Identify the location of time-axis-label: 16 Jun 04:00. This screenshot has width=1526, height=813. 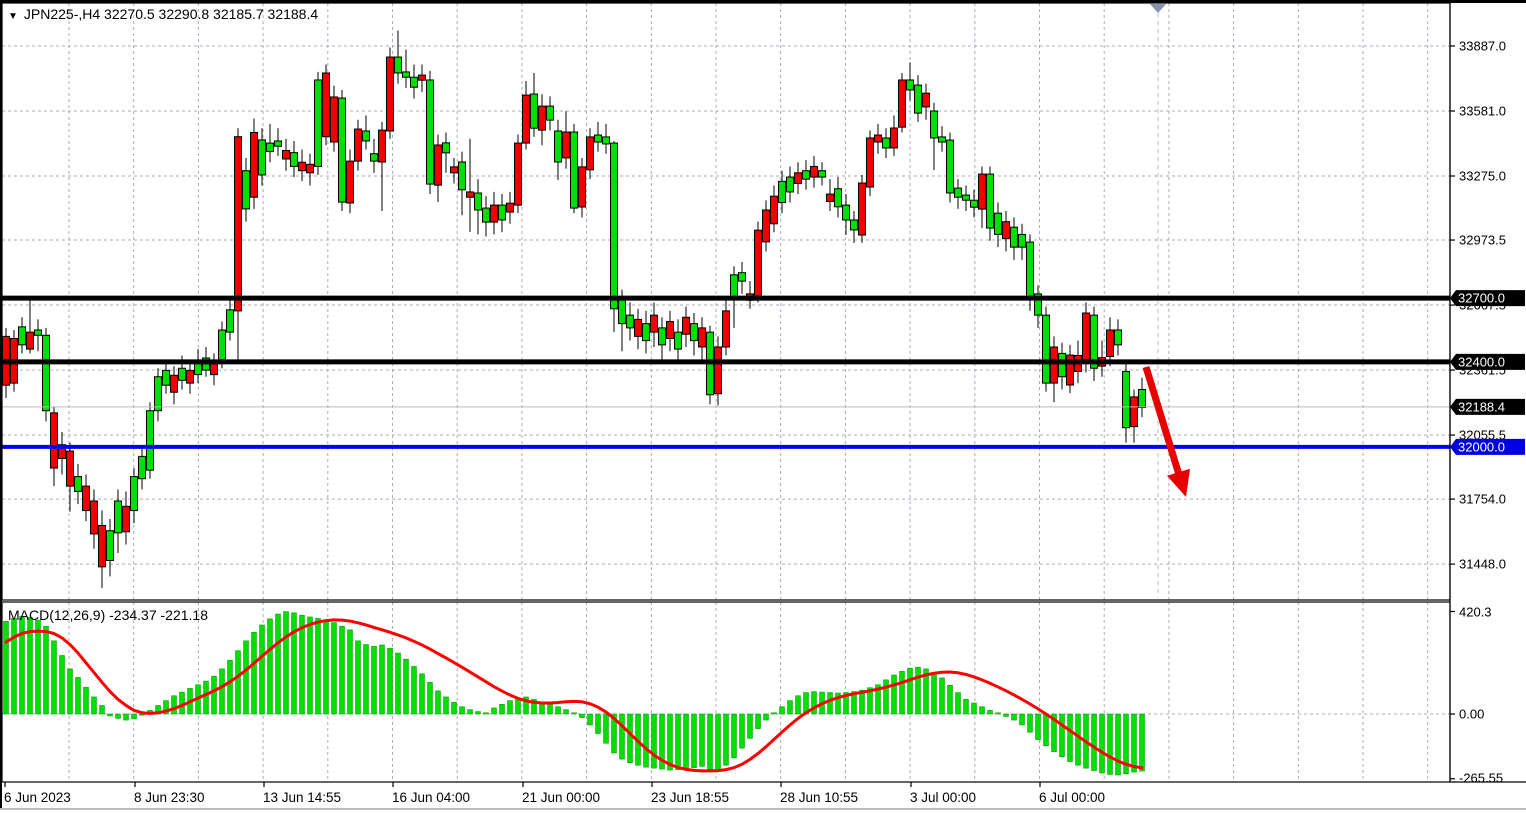
(431, 797).